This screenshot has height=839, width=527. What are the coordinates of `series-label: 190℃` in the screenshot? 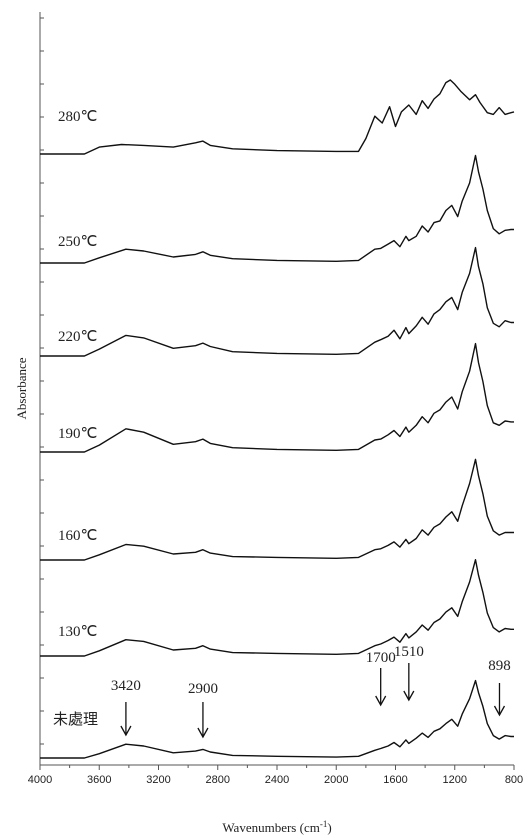 It's located at (77, 434).